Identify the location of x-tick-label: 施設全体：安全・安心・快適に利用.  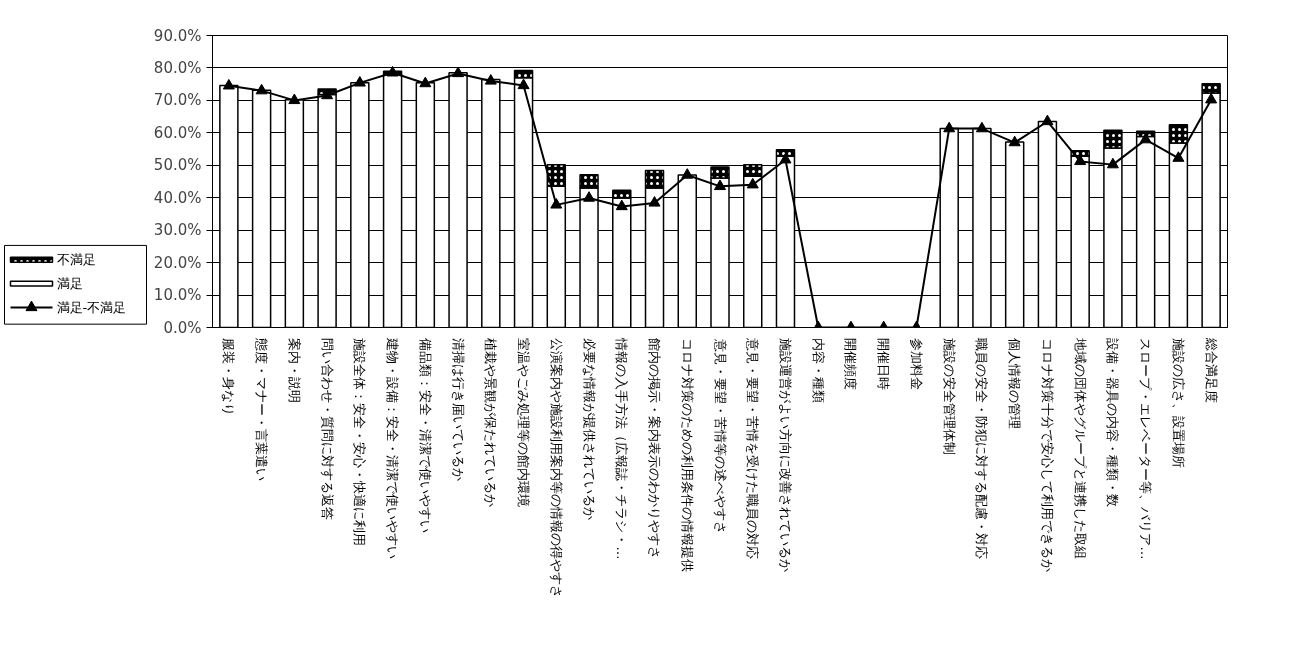
(360, 442).